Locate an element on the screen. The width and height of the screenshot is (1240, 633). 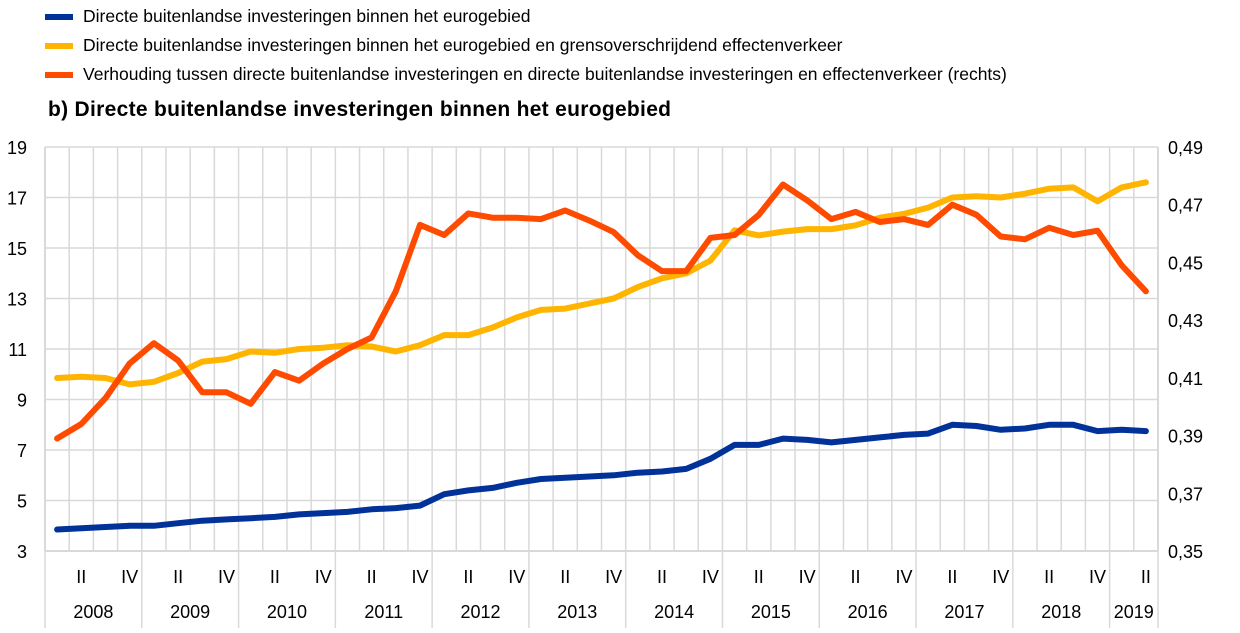
x-year-label: 2013 is located at coordinates (577, 612).